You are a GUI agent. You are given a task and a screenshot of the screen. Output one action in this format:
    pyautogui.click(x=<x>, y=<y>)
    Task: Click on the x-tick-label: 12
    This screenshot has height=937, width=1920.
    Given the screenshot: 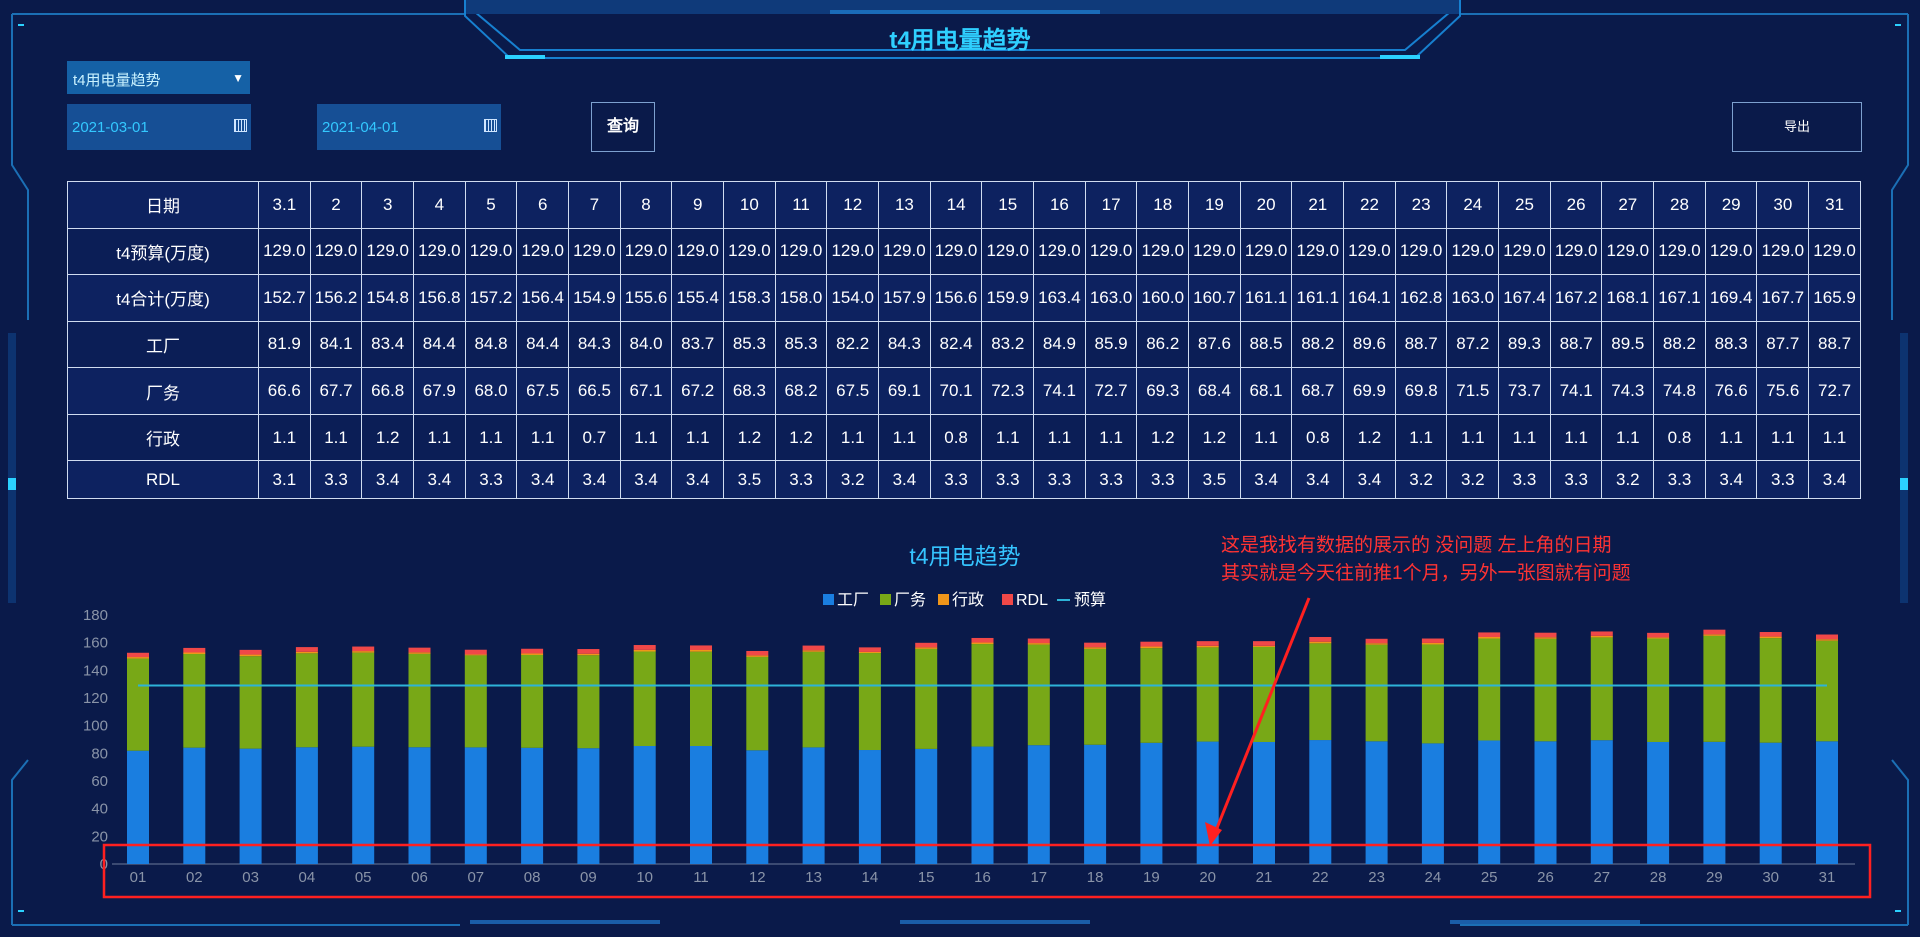 What is the action you would take?
    pyautogui.click(x=757, y=877)
    